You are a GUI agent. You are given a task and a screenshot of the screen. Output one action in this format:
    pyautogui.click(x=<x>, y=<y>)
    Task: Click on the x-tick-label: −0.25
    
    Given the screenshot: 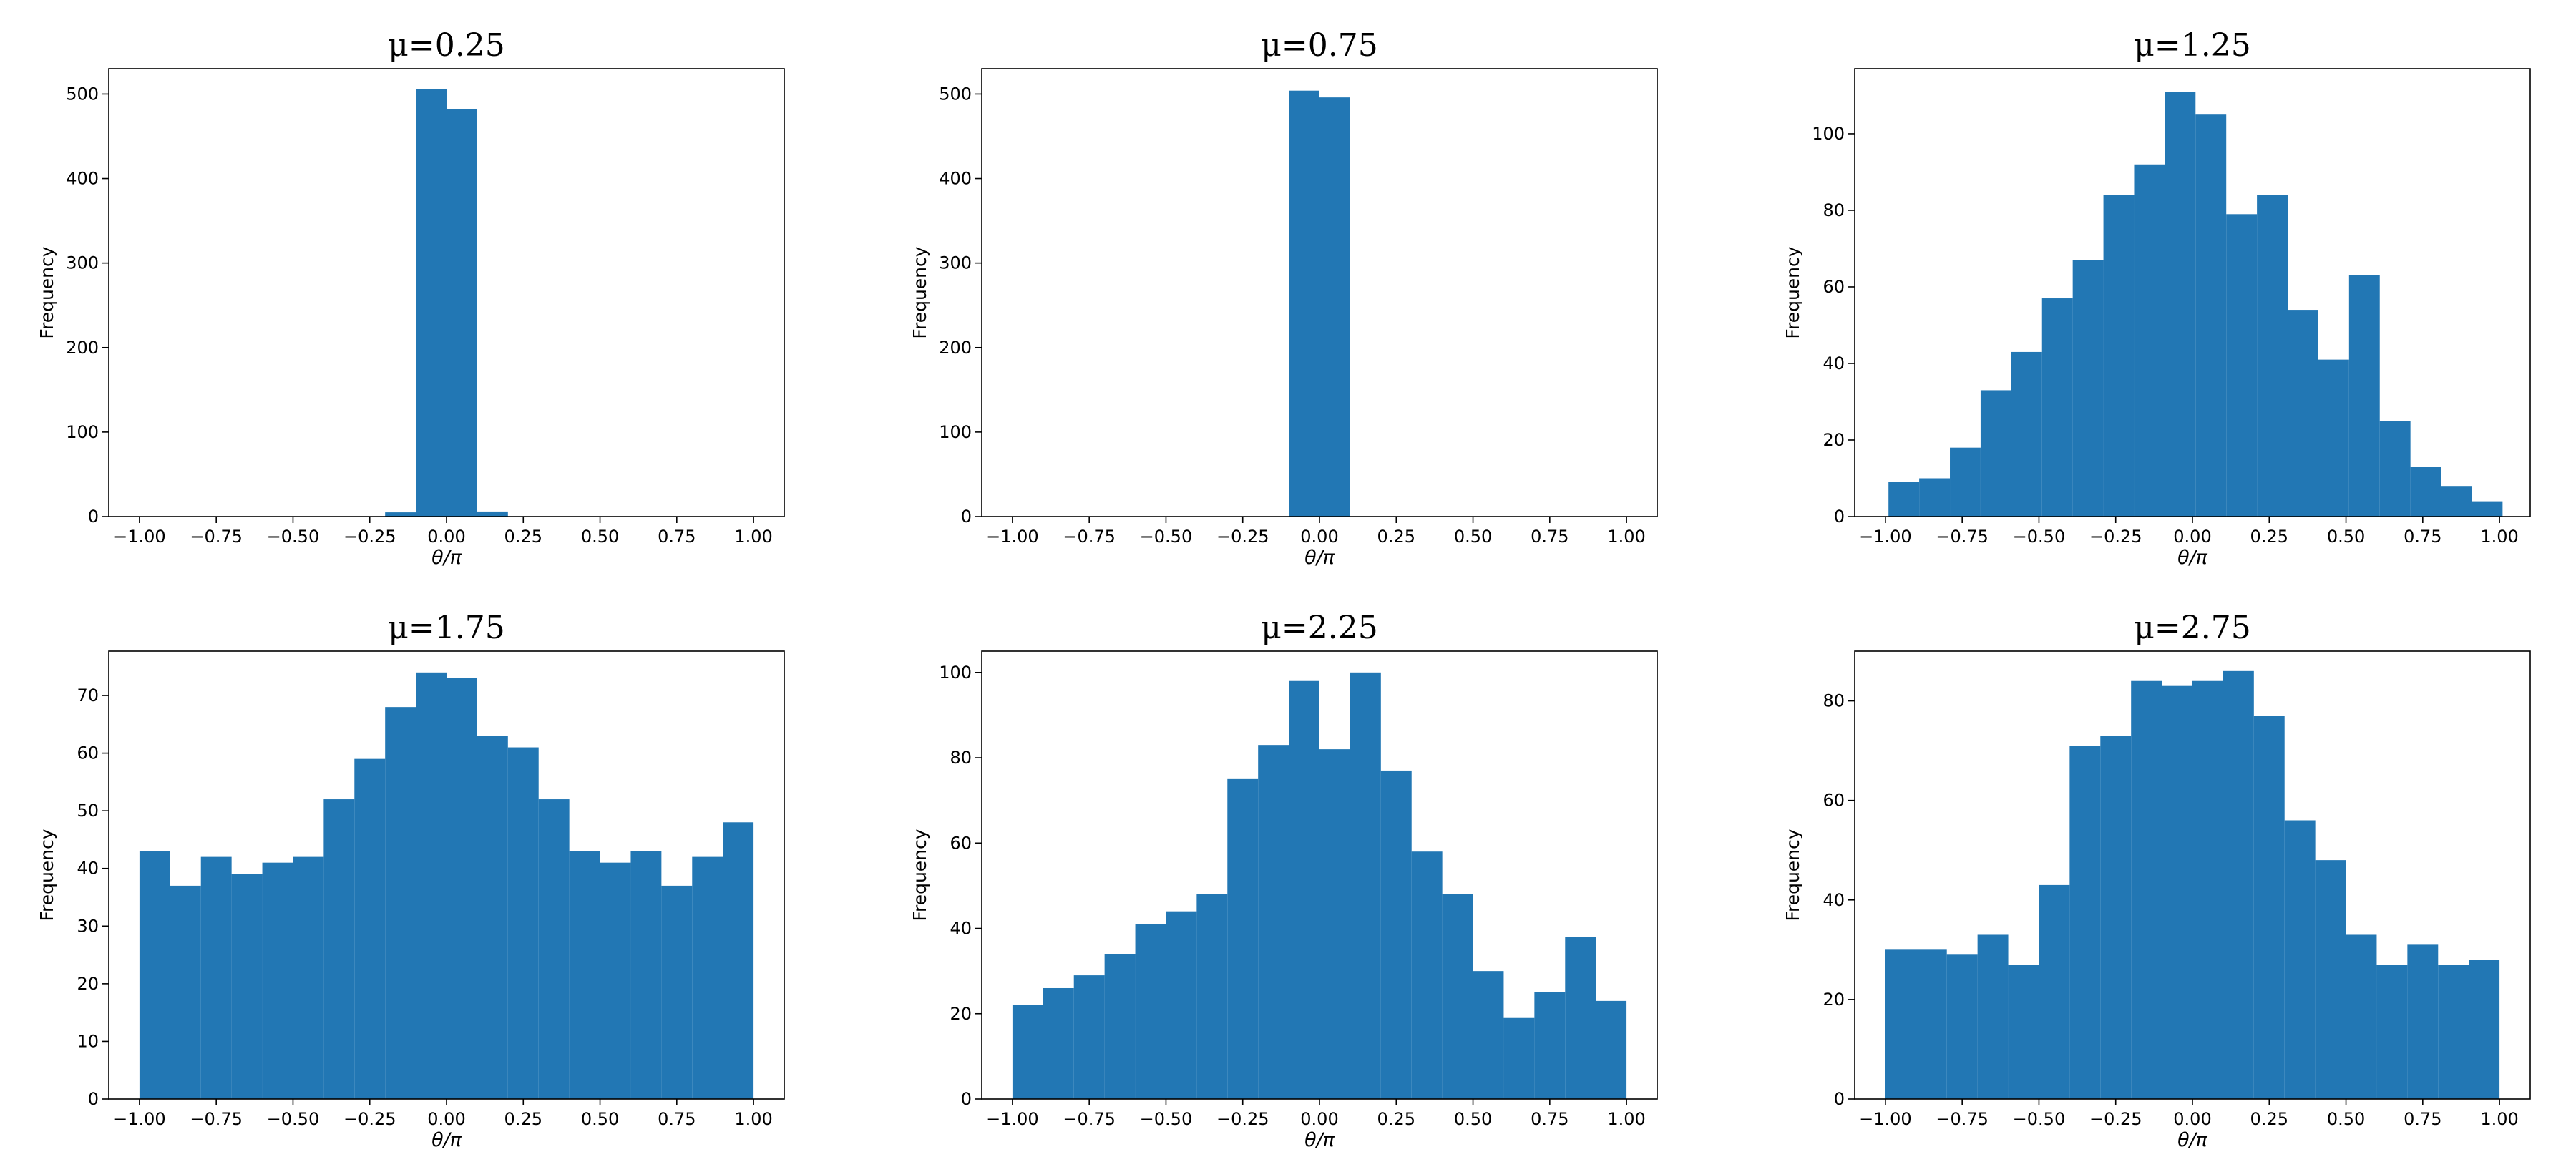 What is the action you would take?
    pyautogui.click(x=2115, y=537)
    